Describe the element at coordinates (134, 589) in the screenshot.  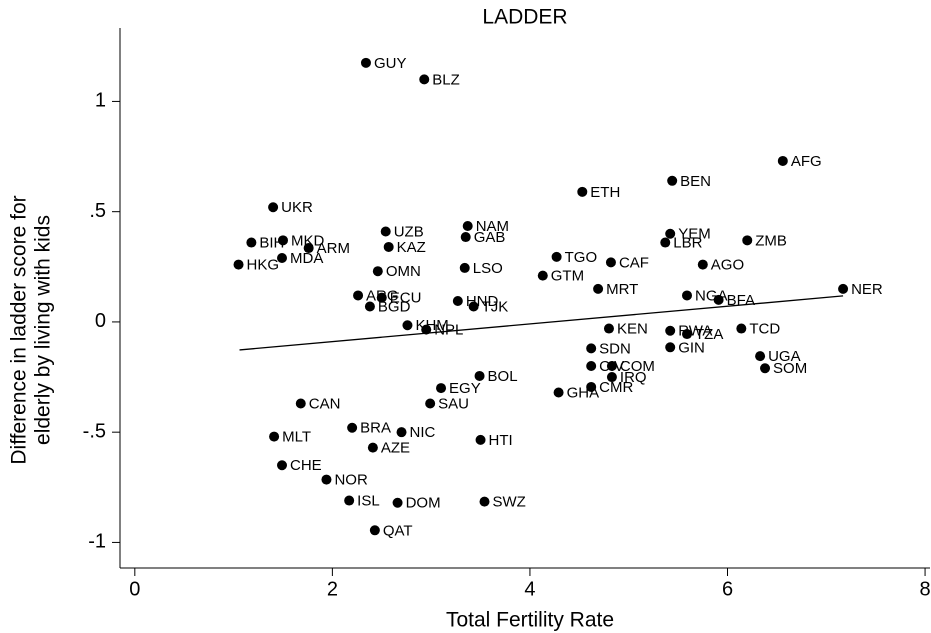
I see `x-tick-label: 0` at that location.